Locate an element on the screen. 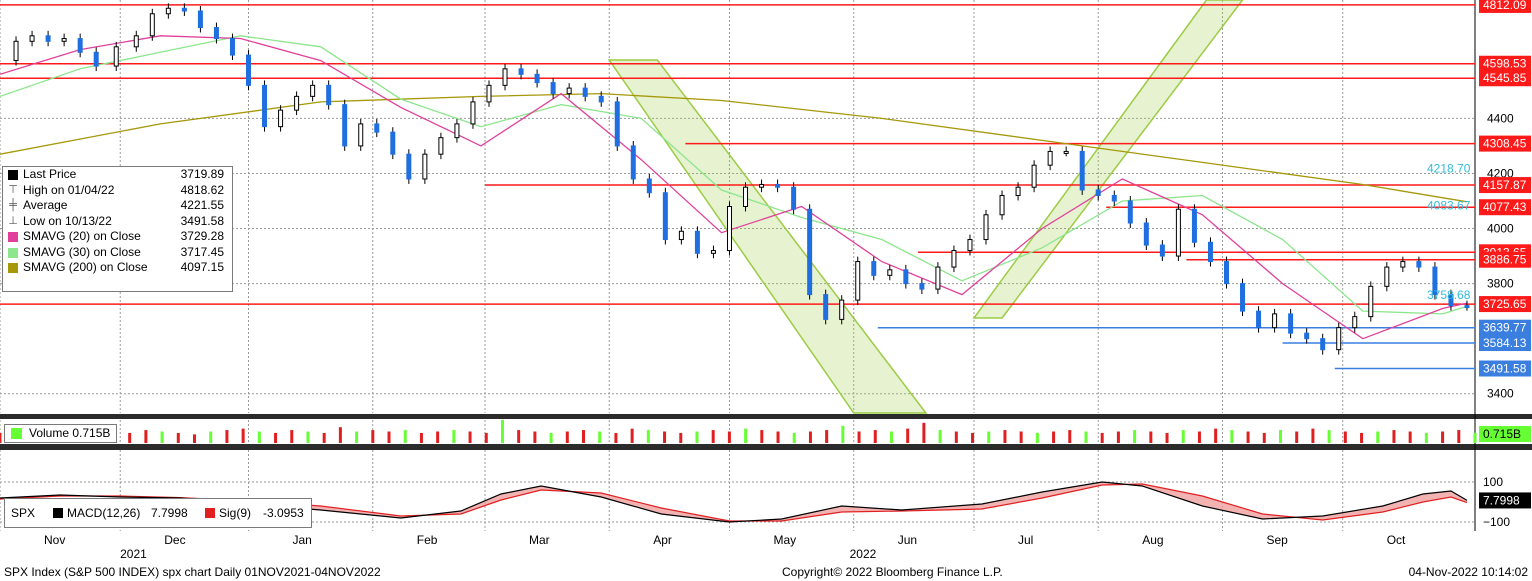 The height and width of the screenshot is (581, 1532). legend-high: ⊤ High on 01/04/22 4818.62 is located at coordinates (117, 191).